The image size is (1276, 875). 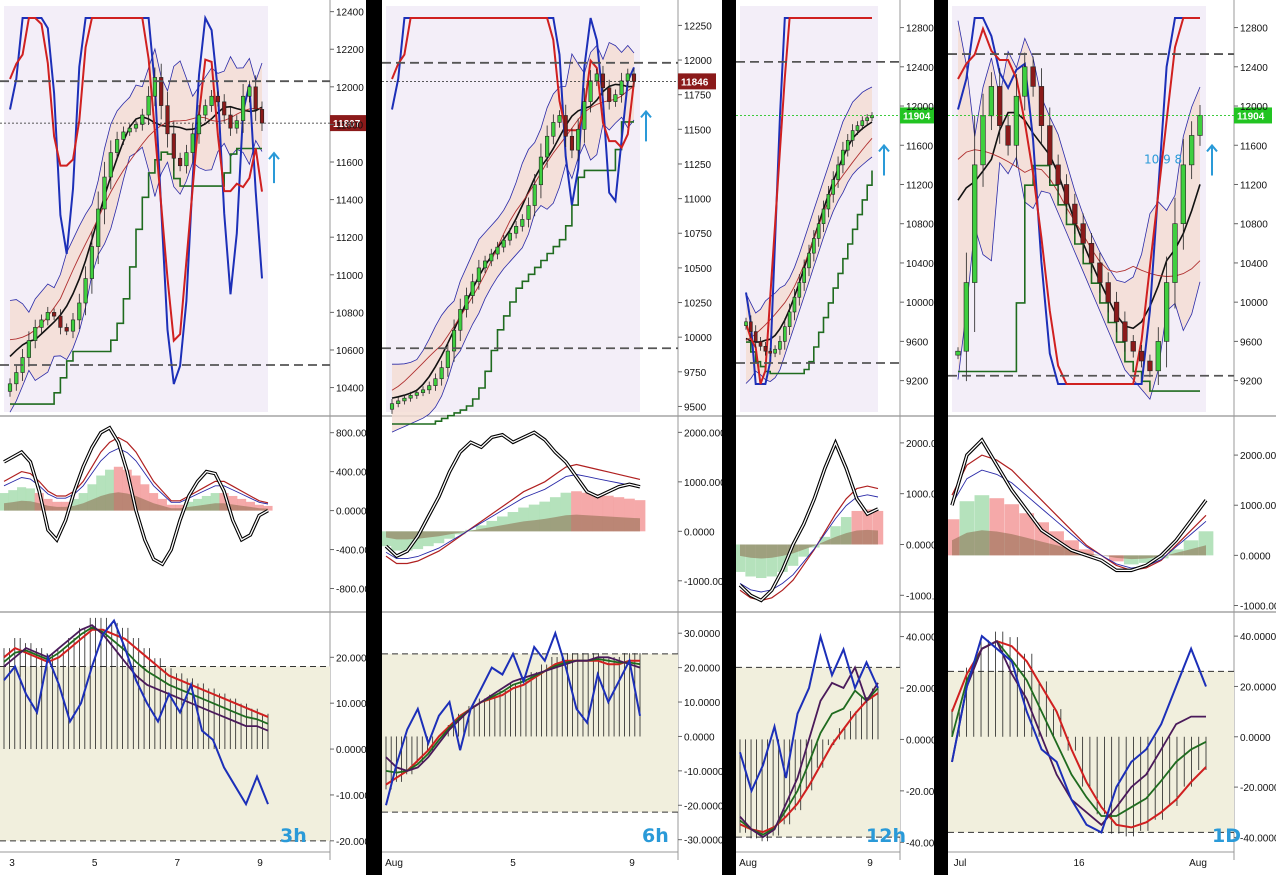 What do you see at coordinates (350, 163) in the screenshot?
I see `price-tick-label: 11600` at bounding box center [350, 163].